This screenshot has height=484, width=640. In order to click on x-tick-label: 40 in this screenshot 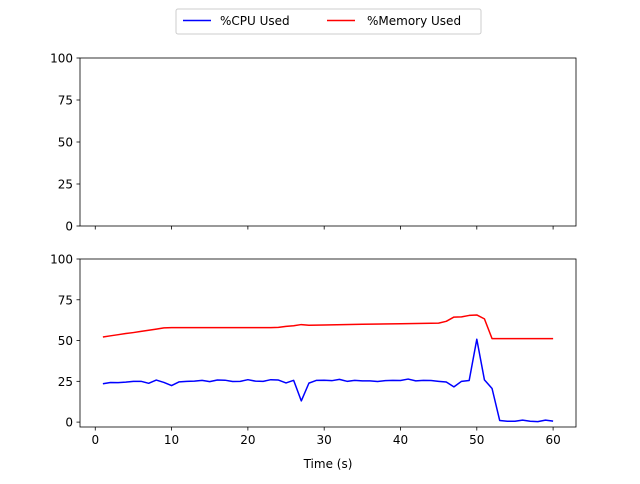, I will do `click(400, 440)`.